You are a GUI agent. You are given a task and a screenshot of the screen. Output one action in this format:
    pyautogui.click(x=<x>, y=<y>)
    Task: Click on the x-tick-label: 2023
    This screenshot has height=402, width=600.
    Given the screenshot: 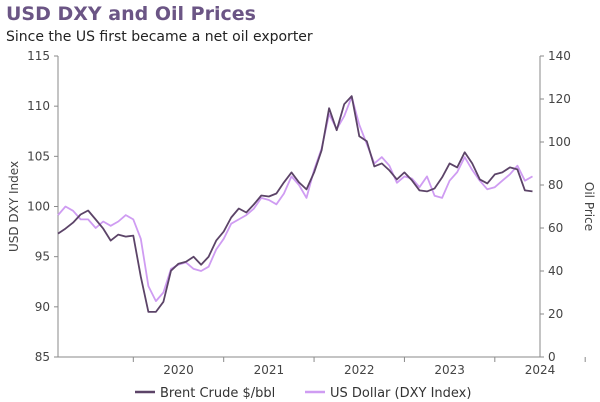 What is the action you would take?
    pyautogui.click(x=449, y=370)
    